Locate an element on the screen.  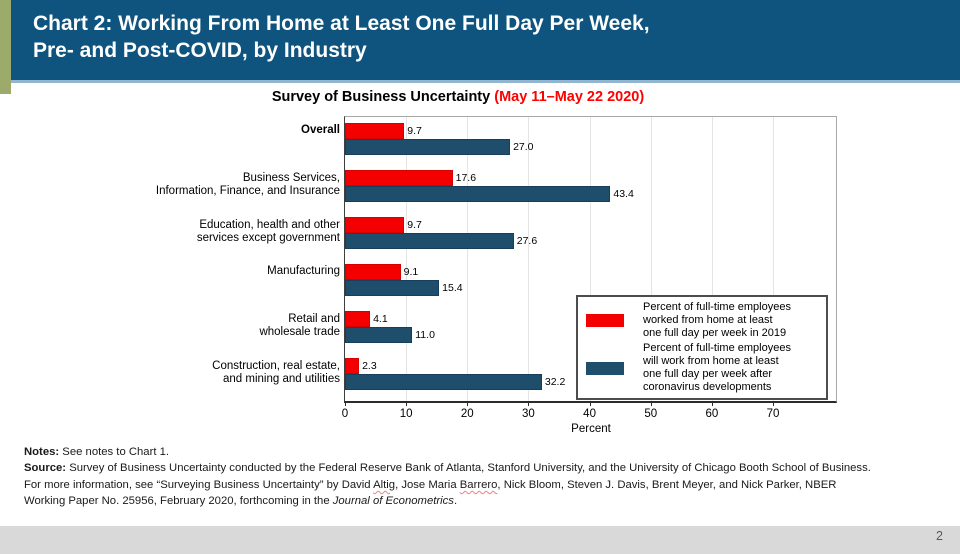
bar-value-label: 9.1 is located at coordinates (411, 272).